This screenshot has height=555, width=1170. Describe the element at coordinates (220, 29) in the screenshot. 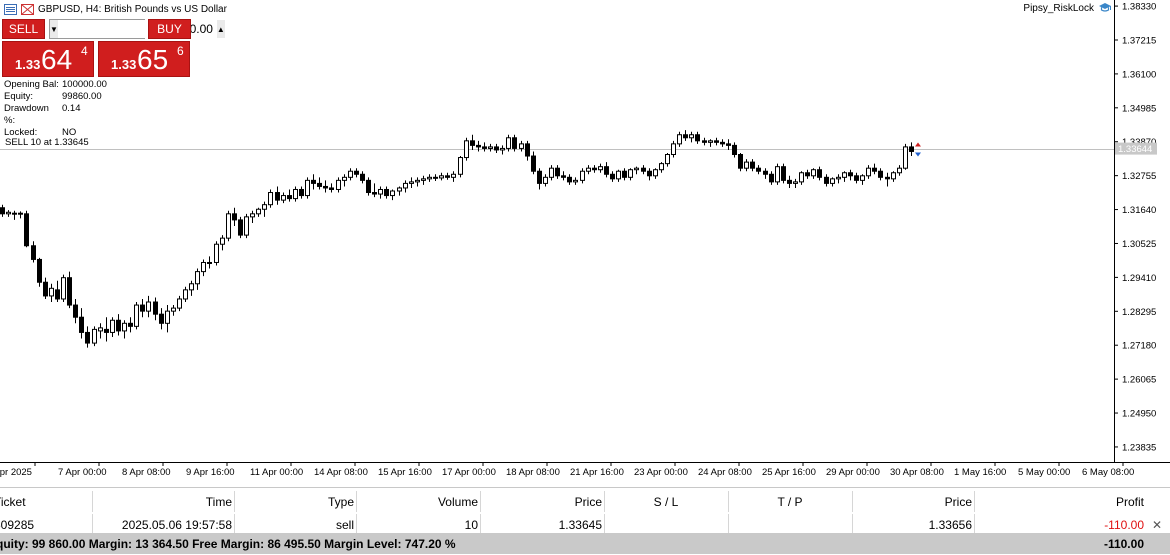

I see `volume-up-icon: ▲` at that location.